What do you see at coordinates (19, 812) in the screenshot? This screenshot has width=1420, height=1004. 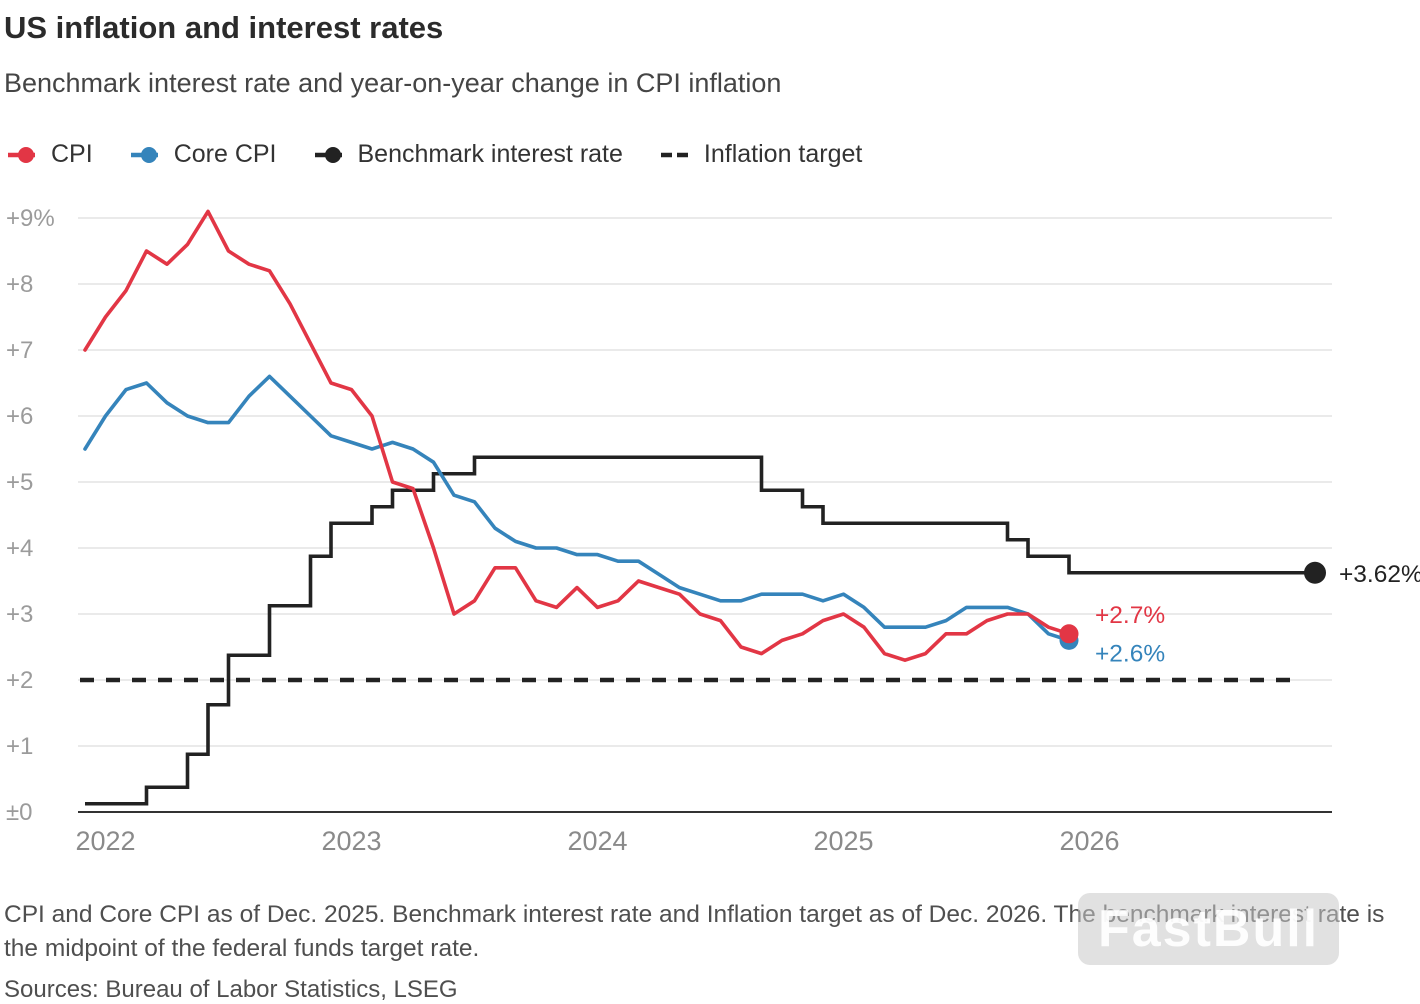 I see `y-tick-label: ±0` at bounding box center [19, 812].